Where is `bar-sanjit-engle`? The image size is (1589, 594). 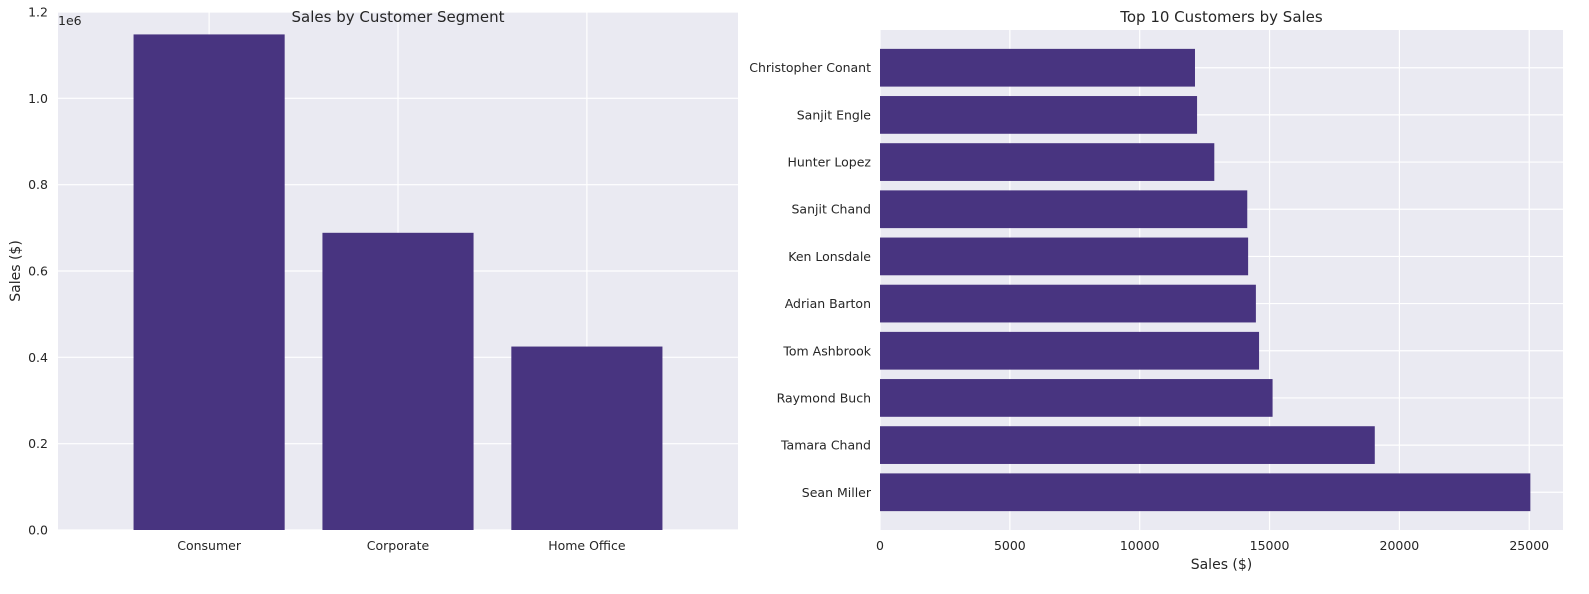
bar-sanjit-engle is located at coordinates (1039, 115).